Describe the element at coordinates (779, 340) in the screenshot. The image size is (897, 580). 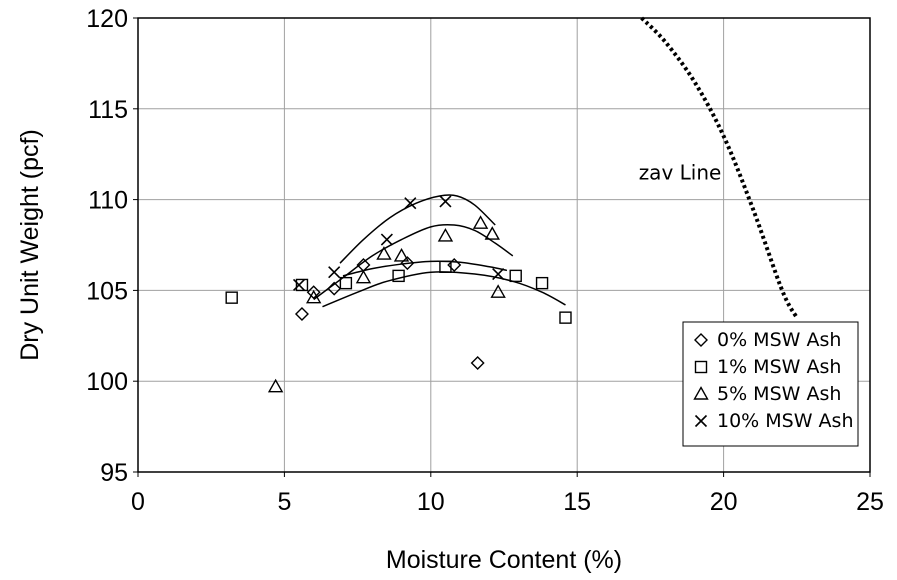
I see `legend-label-0: 0% MSW Ash` at that location.